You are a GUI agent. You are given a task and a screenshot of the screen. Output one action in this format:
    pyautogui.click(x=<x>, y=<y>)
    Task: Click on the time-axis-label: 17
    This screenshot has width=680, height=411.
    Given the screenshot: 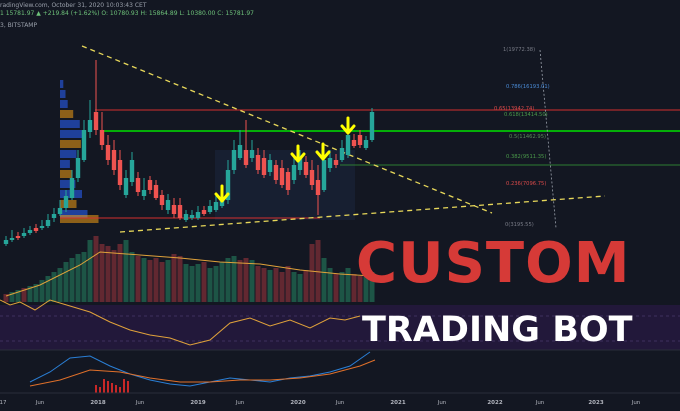 What is the action you would take?
    pyautogui.click(x=3, y=403)
    